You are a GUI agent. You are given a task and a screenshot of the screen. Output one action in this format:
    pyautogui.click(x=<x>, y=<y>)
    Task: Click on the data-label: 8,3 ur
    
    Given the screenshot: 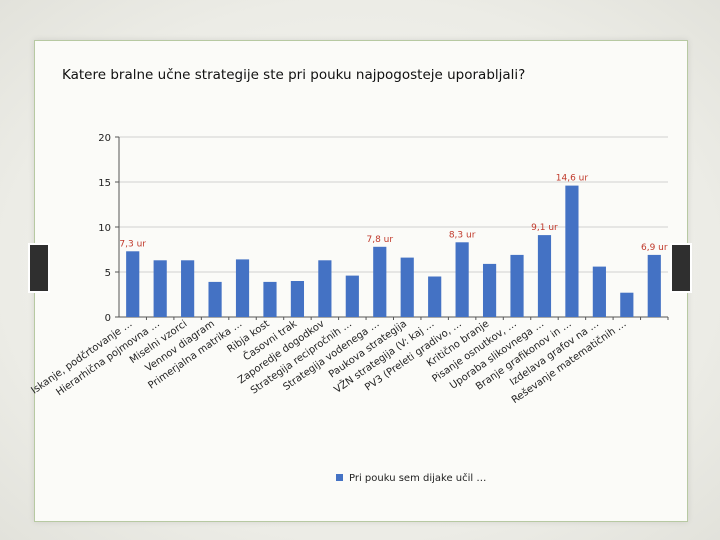 What is the action you would take?
    pyautogui.click(x=462, y=235)
    